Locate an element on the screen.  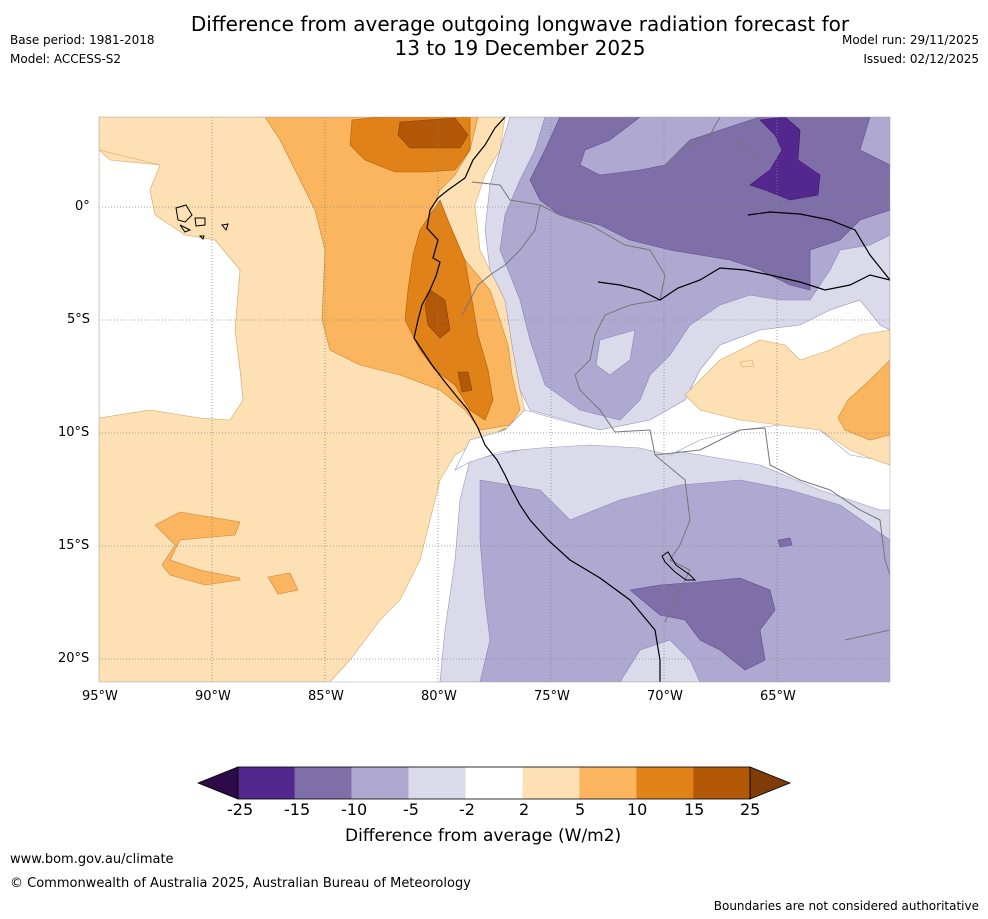
contour-neutral-center is located at coordinates (672, 385).